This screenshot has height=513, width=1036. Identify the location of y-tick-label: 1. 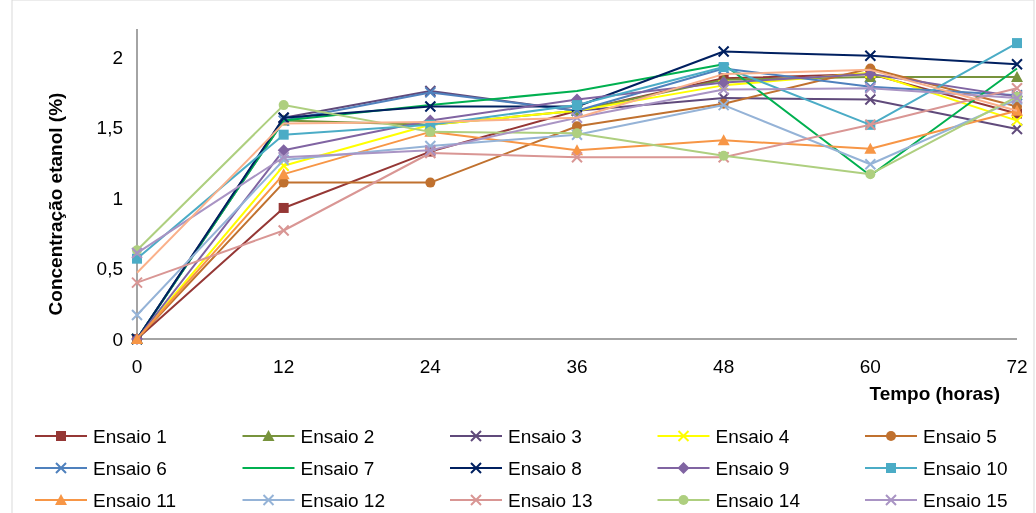
(117, 198).